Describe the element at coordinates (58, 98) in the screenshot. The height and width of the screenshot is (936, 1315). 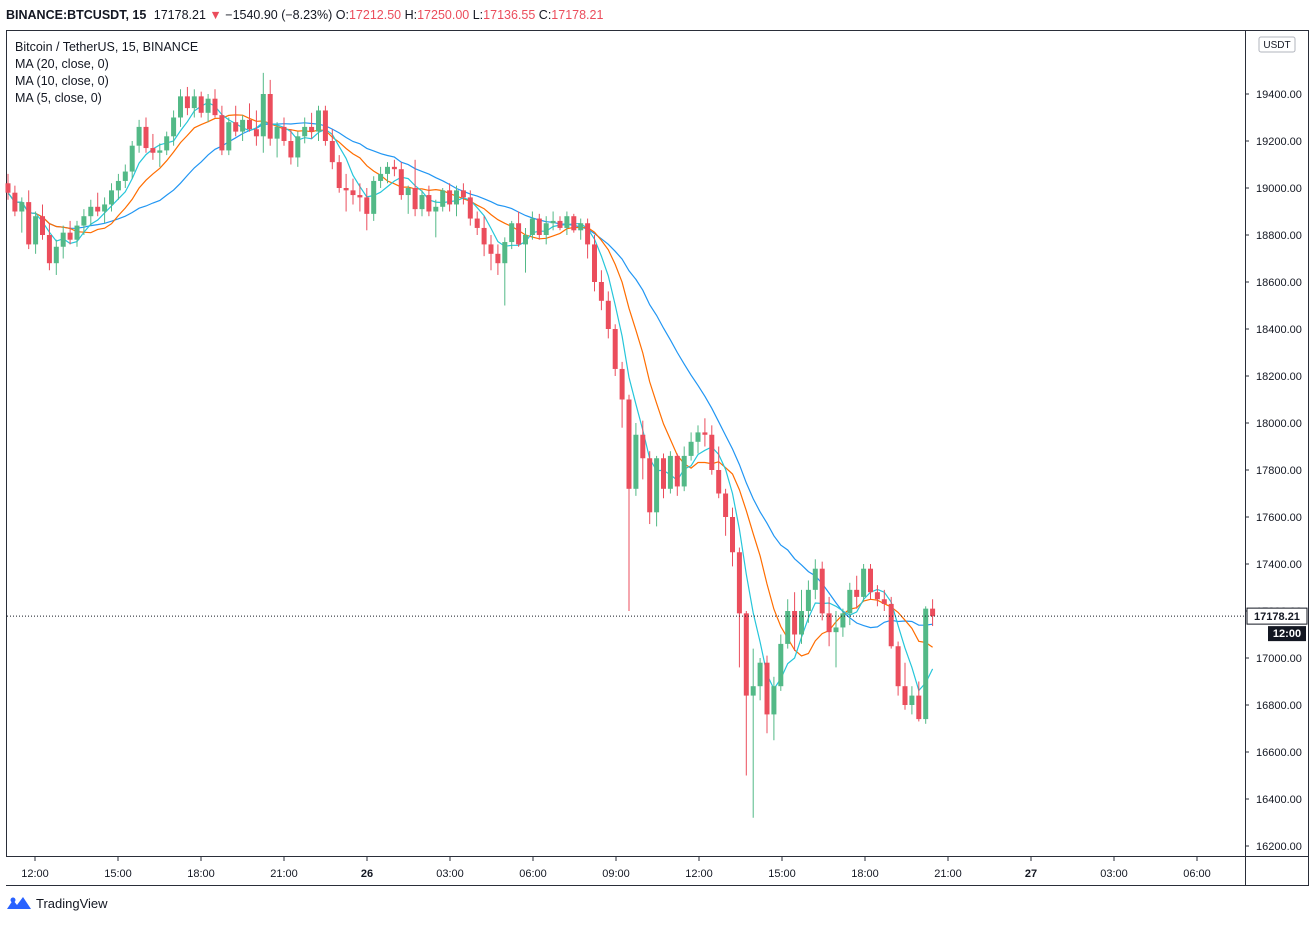
I see `legend-ma5: MA (5, close, 0)` at that location.